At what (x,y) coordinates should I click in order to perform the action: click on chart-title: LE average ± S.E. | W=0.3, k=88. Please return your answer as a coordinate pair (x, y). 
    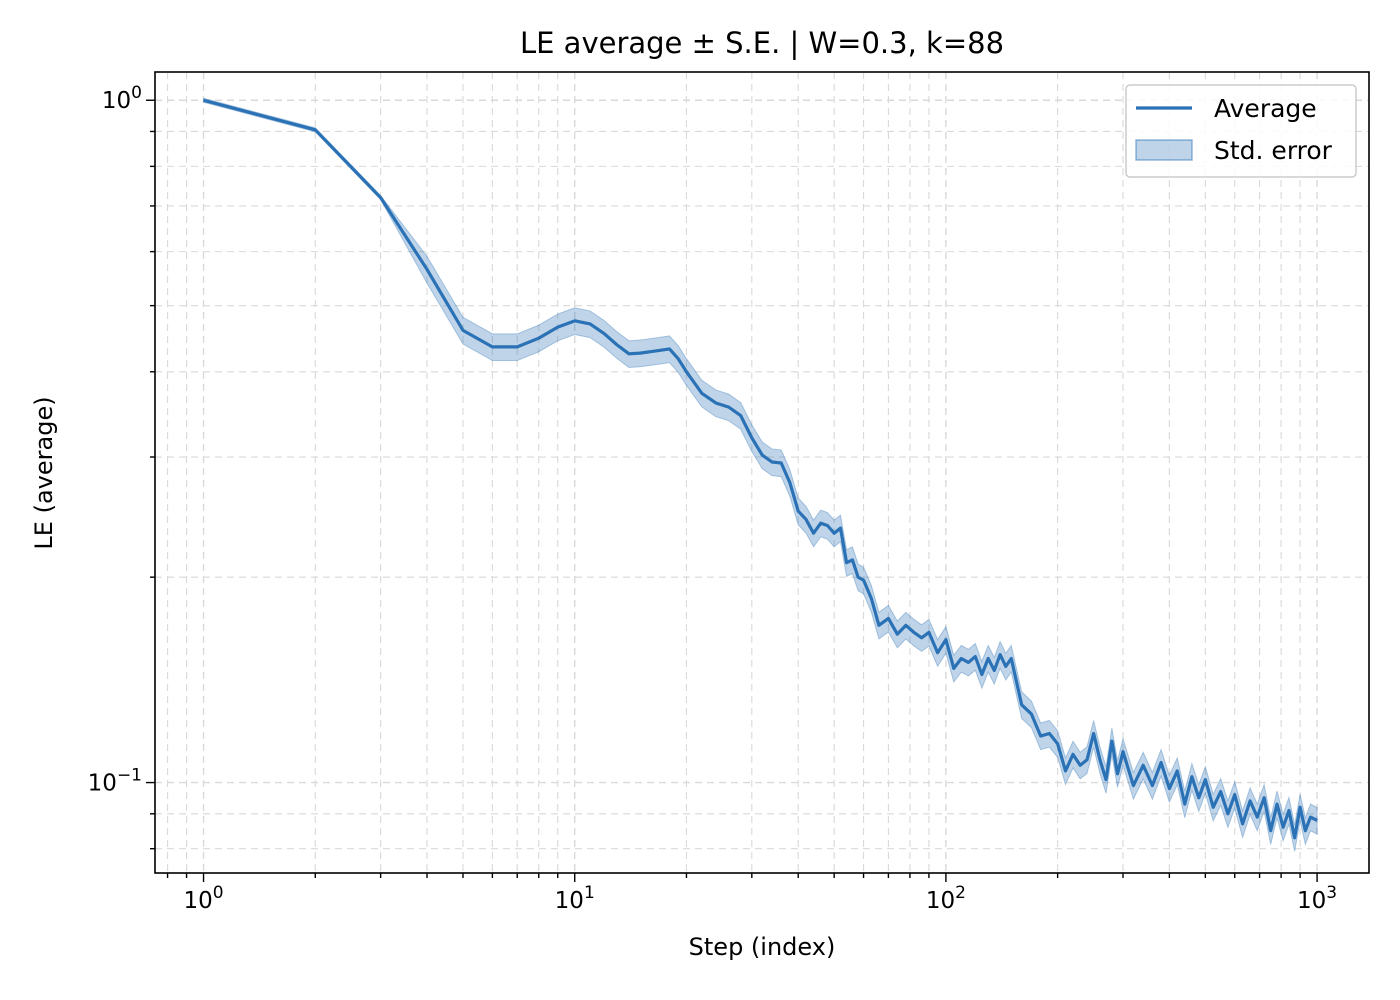
    Looking at the image, I should click on (762, 43).